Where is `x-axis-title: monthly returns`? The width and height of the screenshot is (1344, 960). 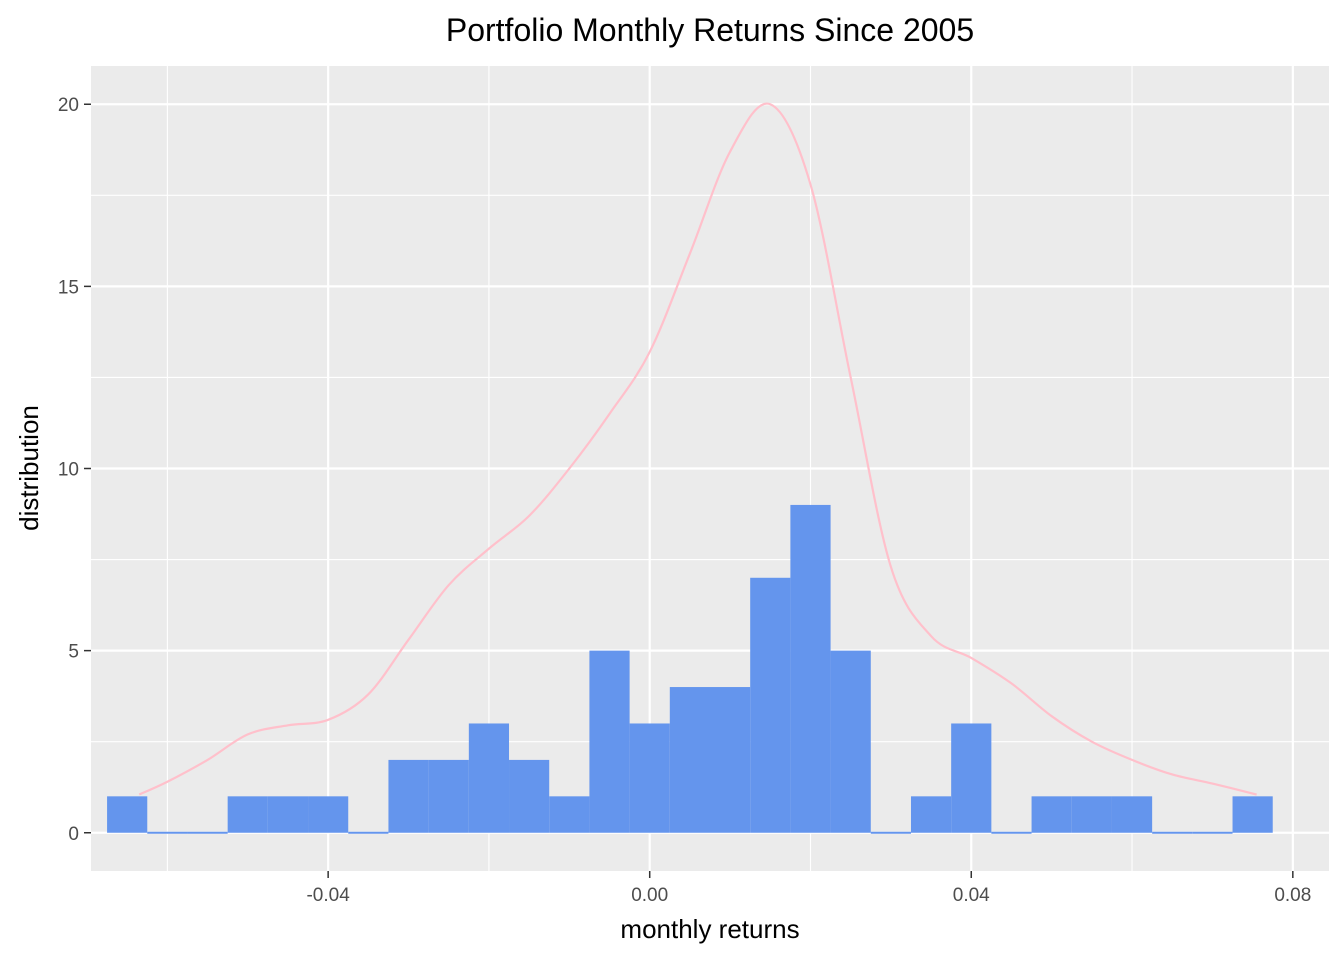 x-axis-title: monthly returns is located at coordinates (709, 929).